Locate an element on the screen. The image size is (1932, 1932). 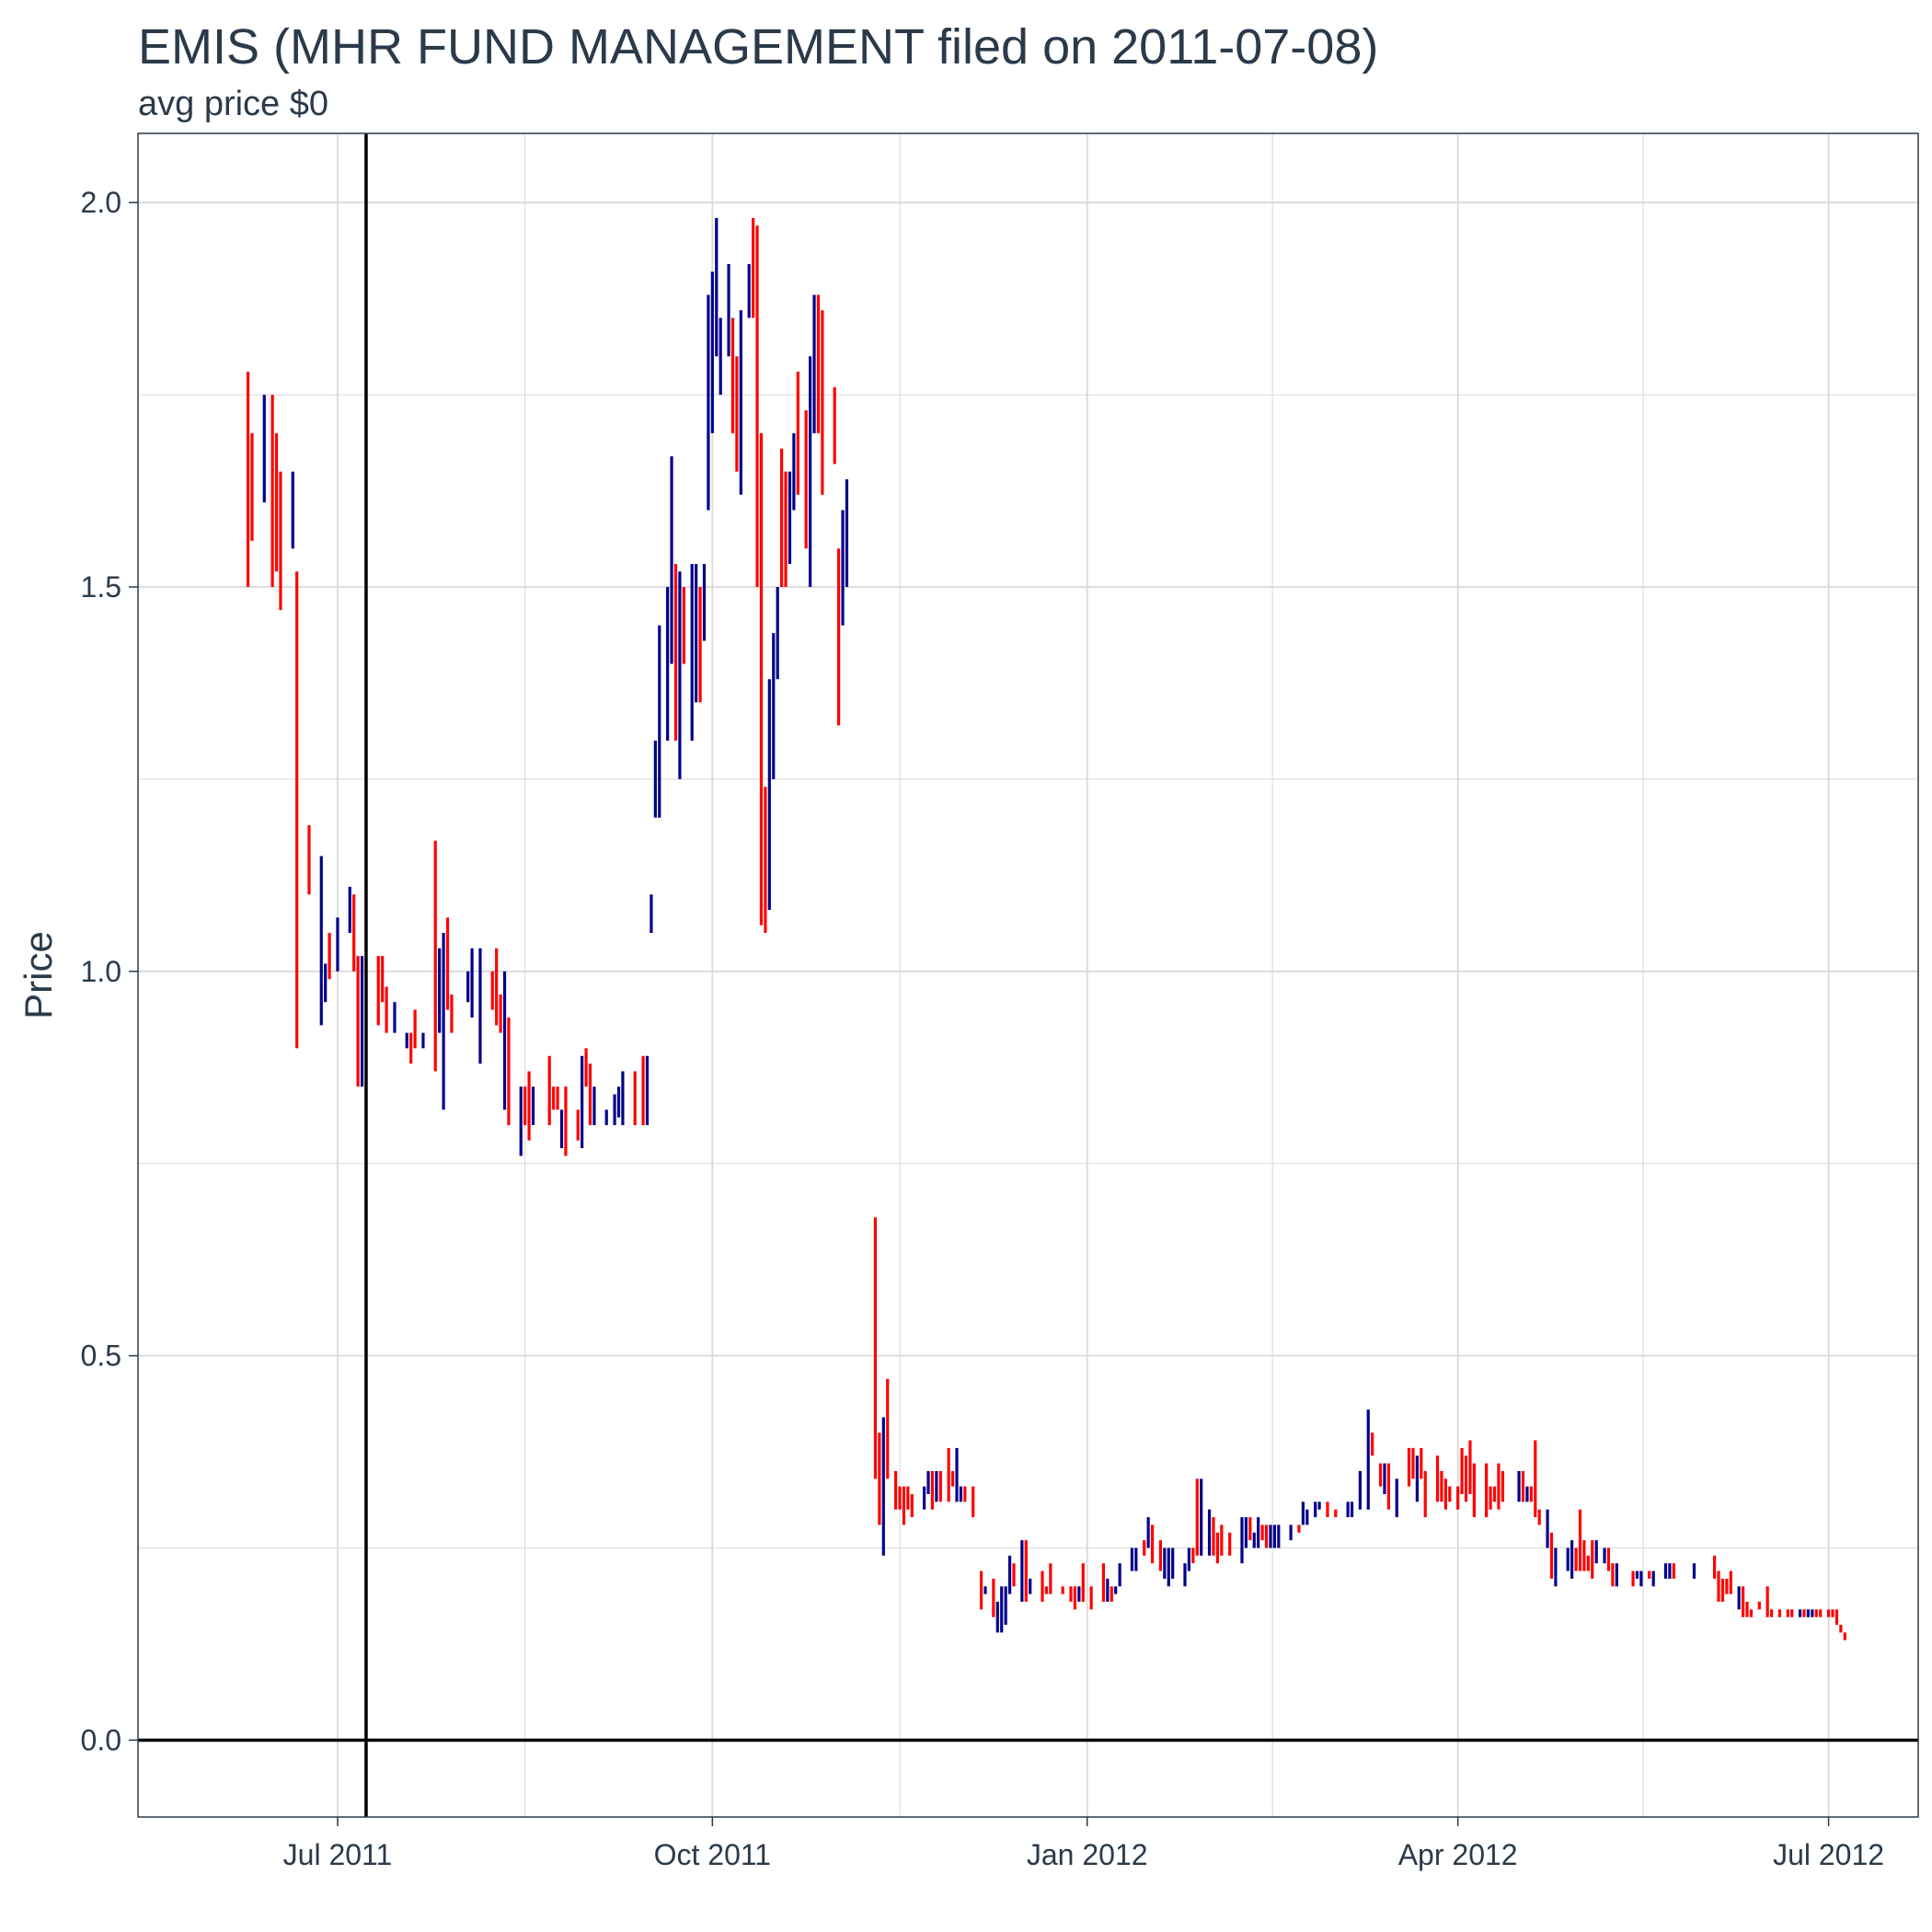
x-tick-label: Apr 2012 is located at coordinates (1458, 1854).